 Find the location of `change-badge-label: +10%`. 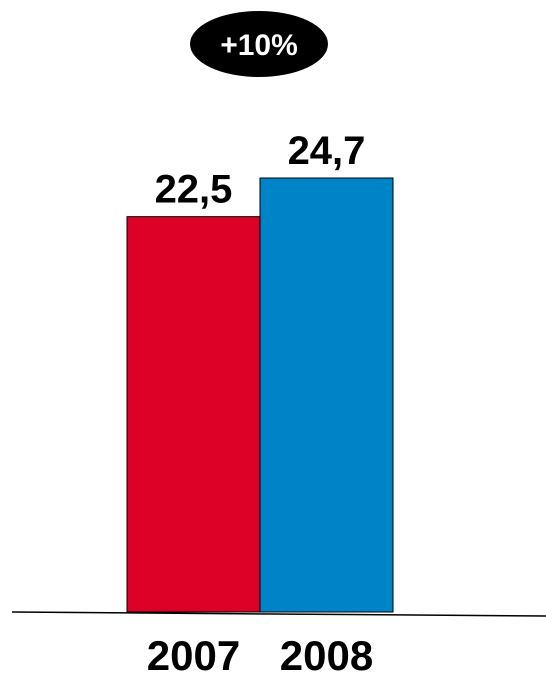

change-badge-label: +10% is located at coordinates (259, 45).